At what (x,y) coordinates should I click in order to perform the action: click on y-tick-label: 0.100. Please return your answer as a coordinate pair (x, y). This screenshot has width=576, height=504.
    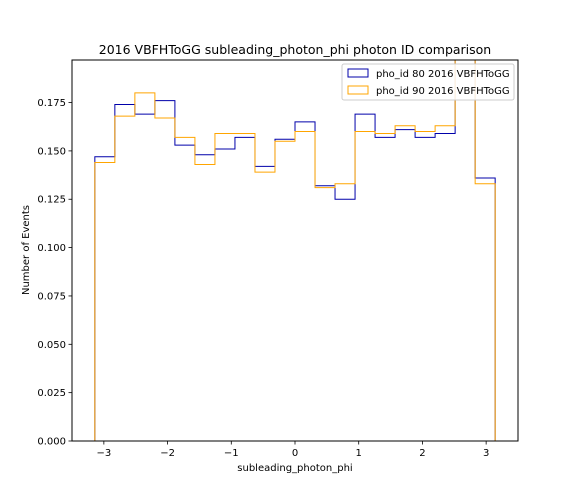
    Looking at the image, I should click on (51, 248).